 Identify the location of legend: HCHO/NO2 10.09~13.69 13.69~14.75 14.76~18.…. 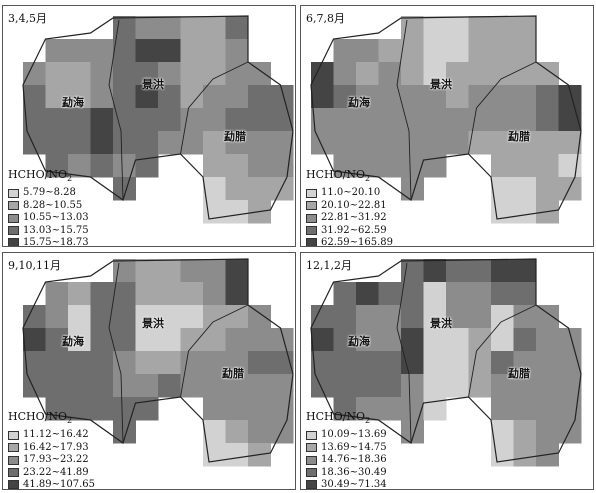
(346, 450).